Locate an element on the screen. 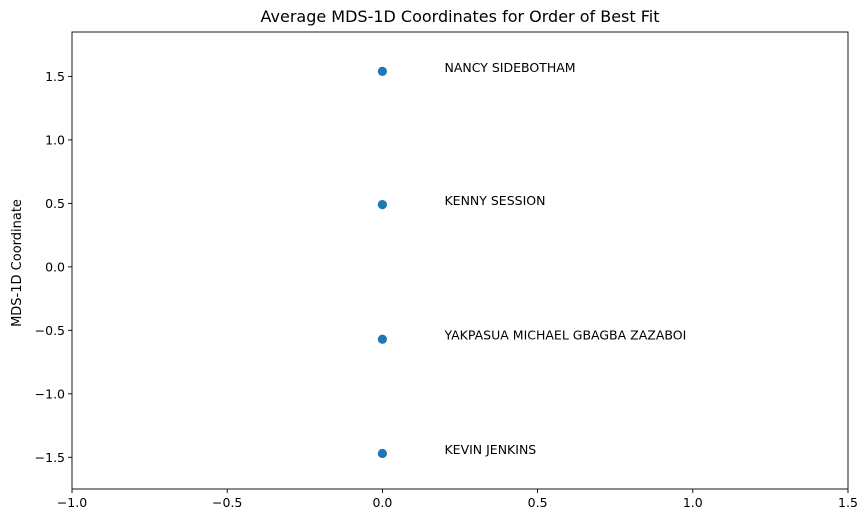  y-tick-label: −0.5 is located at coordinates (50, 330).